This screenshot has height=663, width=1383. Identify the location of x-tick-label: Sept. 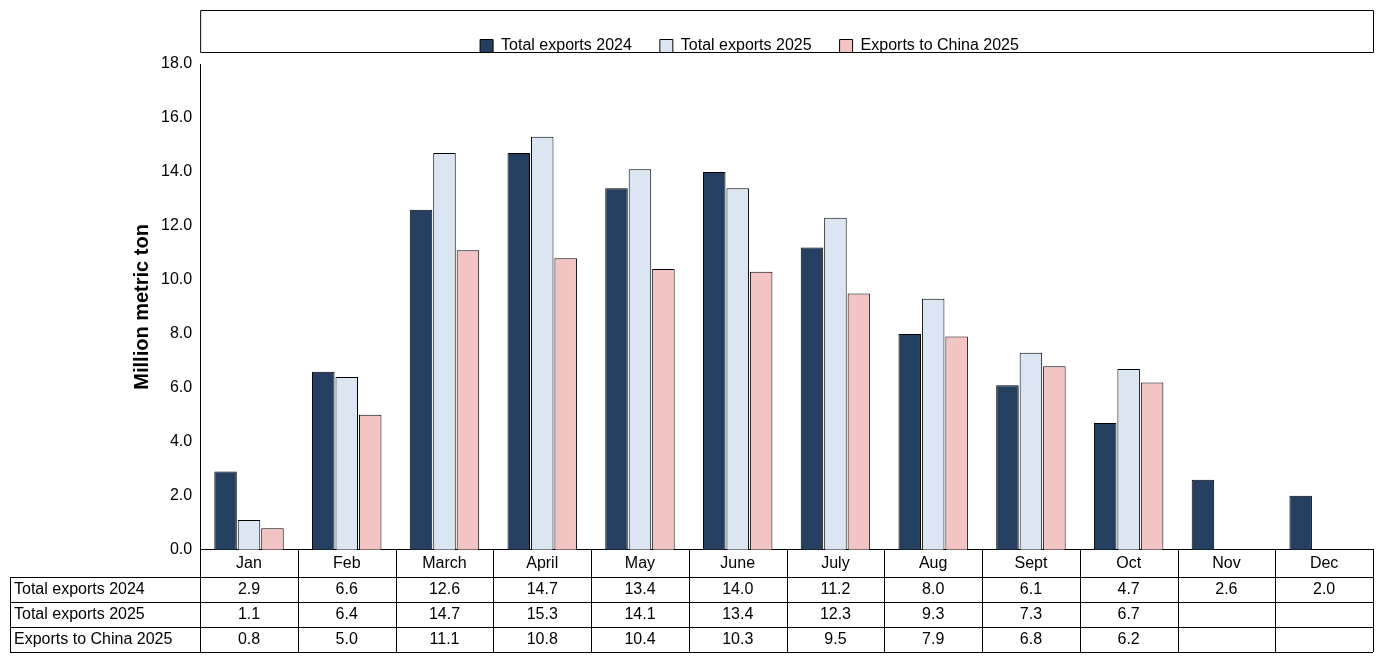
(1031, 562).